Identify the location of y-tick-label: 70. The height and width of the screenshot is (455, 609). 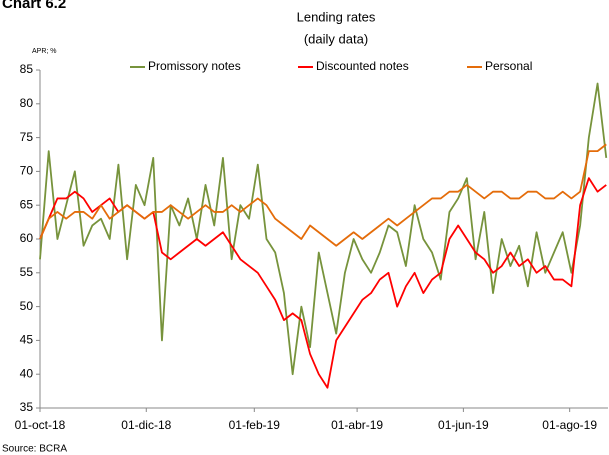
(27, 171).